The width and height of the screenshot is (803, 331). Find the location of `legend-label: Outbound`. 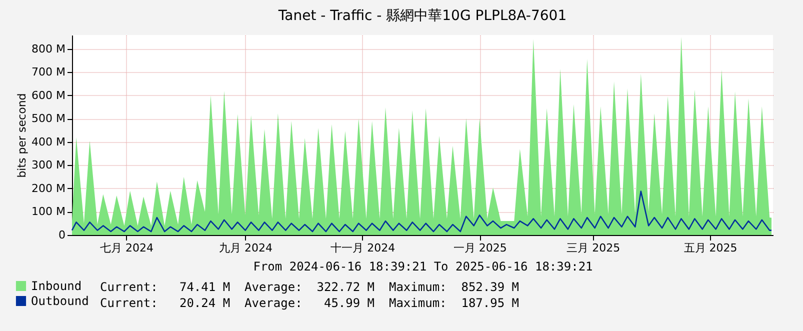

legend-label: Outbound is located at coordinates (60, 301).